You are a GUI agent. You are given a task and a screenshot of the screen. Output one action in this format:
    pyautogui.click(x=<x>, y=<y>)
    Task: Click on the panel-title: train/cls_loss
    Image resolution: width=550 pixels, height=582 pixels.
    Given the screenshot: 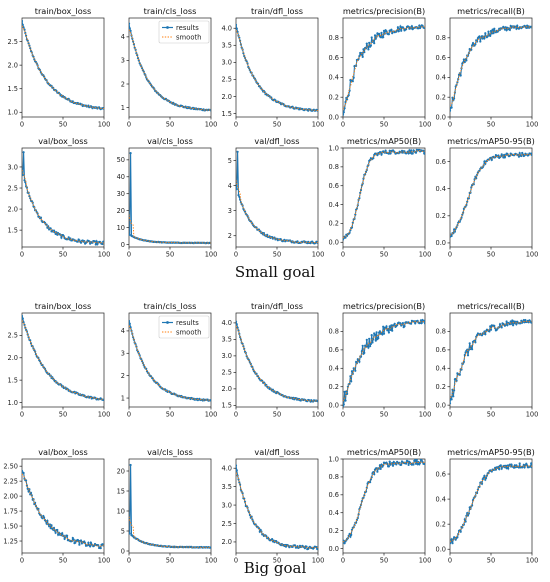 What is the action you would take?
    pyautogui.click(x=170, y=11)
    